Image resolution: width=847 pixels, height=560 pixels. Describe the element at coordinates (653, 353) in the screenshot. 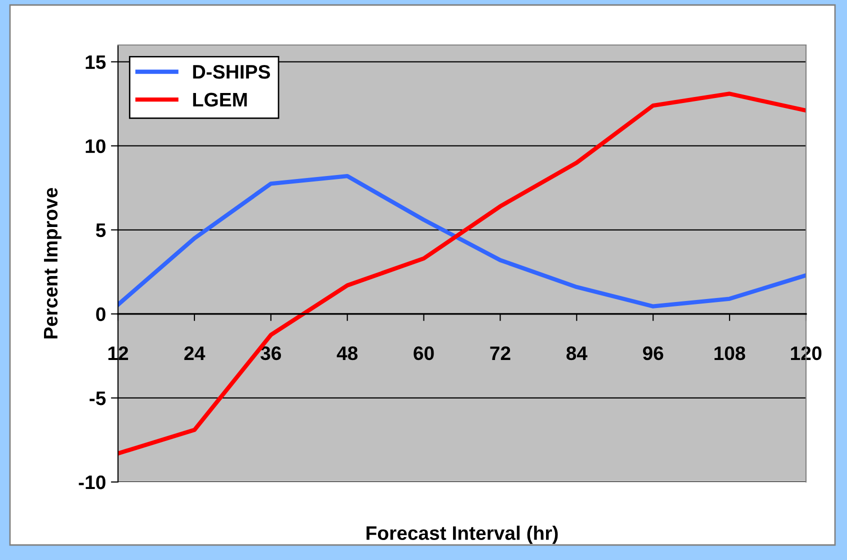

I see `x-tick-label: 96` at that location.